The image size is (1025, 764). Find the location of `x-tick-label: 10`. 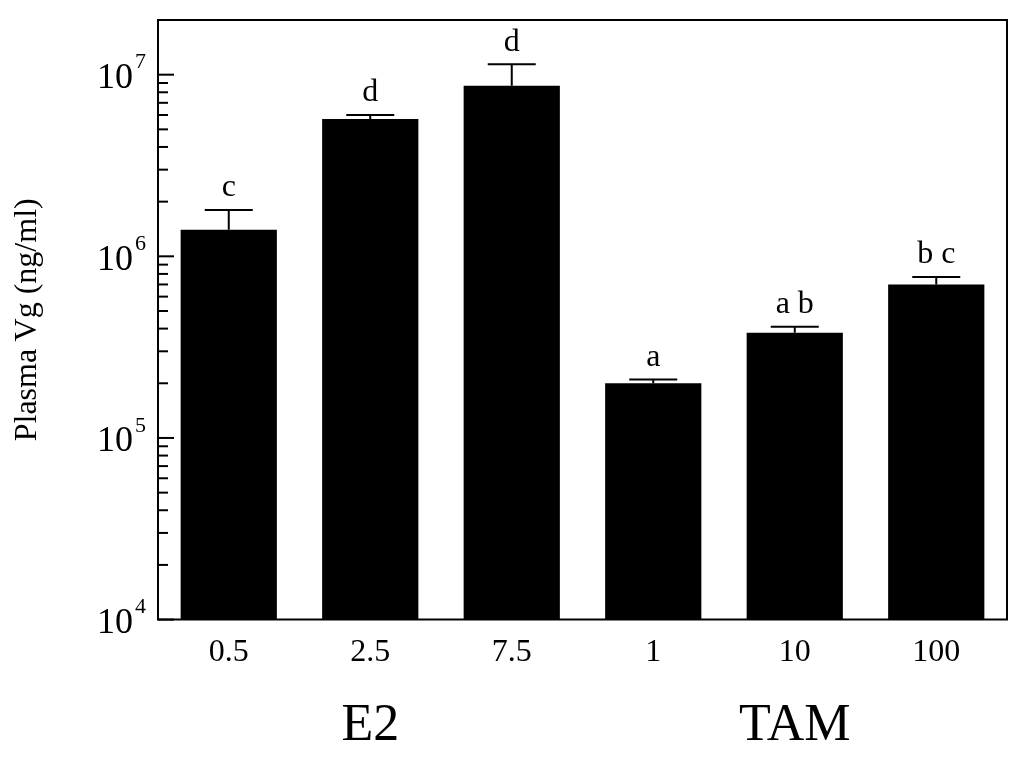

x-tick-label: 10 is located at coordinates (794, 650).